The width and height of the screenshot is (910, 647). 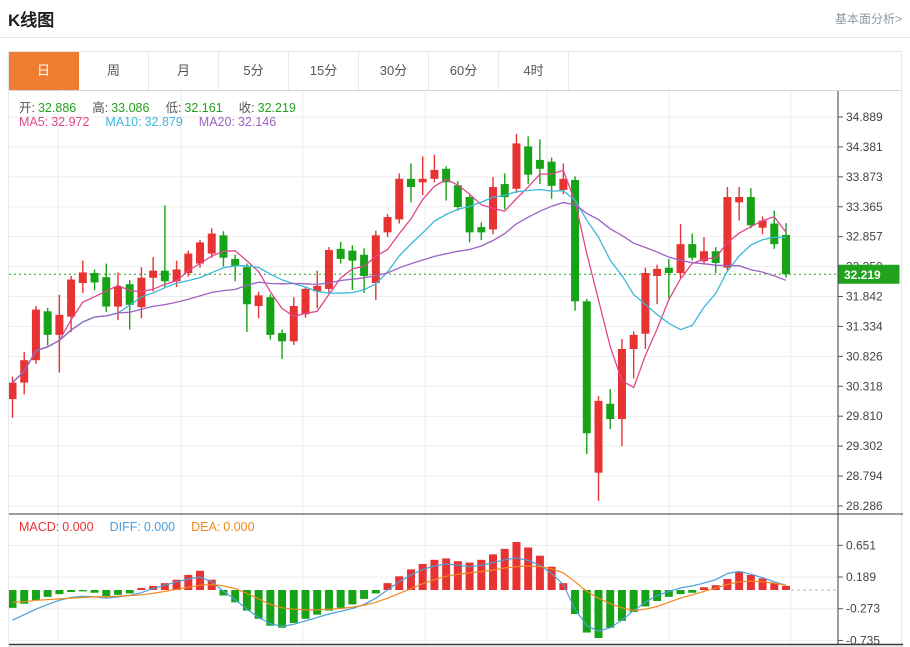 What do you see at coordinates (863, 609) in the screenshot?
I see `svg-text: -0.273` at bounding box center [863, 609].